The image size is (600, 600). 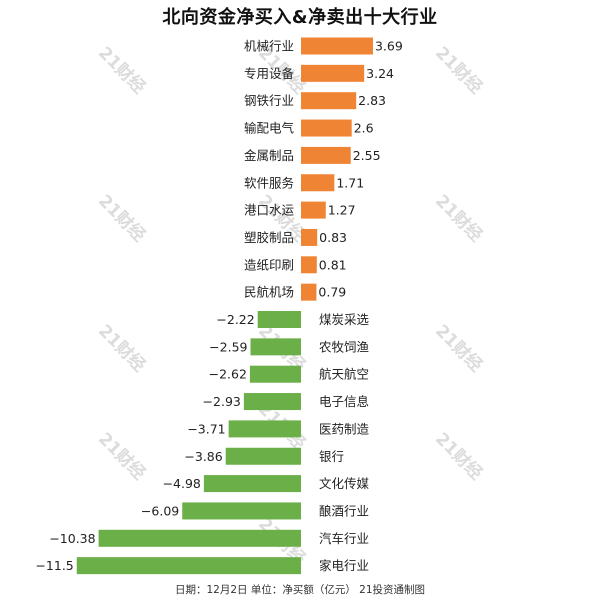 What do you see at coordinates (380, 73) in the screenshot?
I see `value-label: 3.24` at bounding box center [380, 73].